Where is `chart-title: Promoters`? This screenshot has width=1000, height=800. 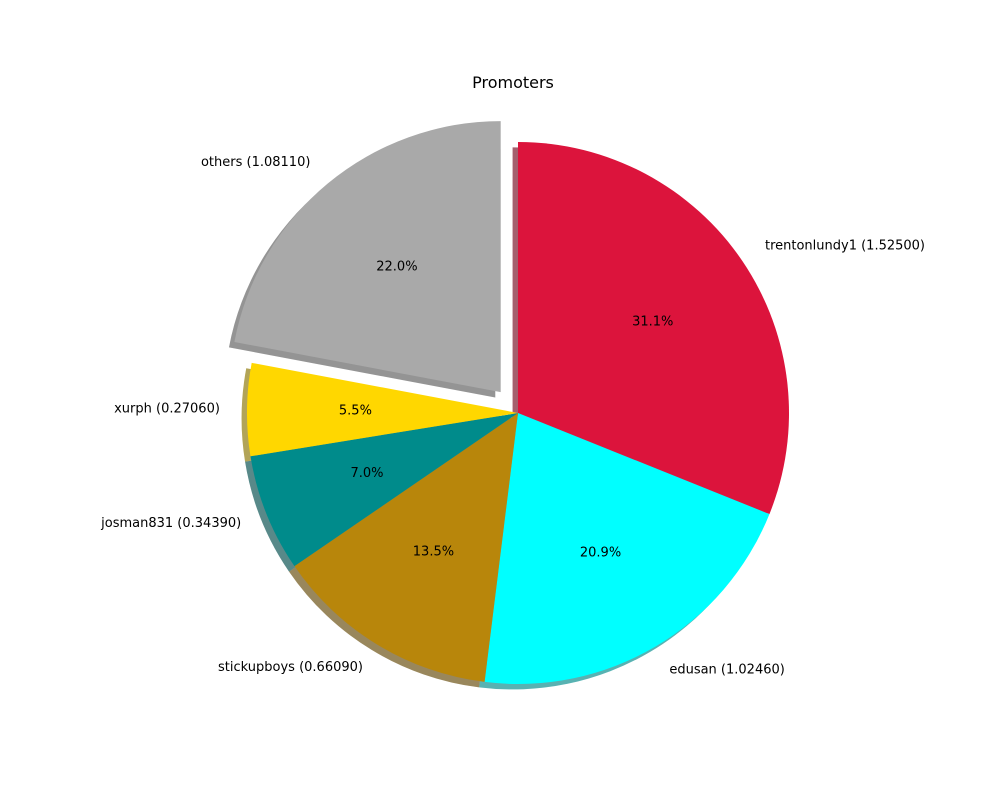 chart-title: Promoters is located at coordinates (513, 82).